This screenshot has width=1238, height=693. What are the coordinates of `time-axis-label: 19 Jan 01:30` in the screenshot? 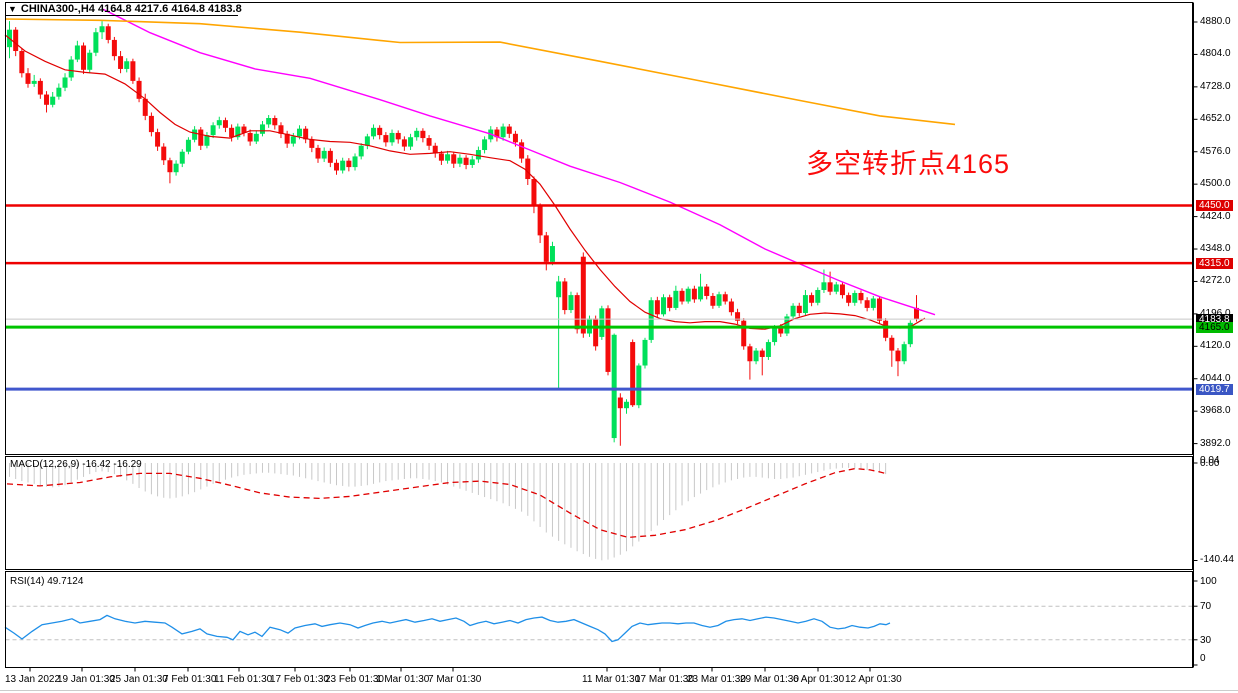 It's located at (86, 679).